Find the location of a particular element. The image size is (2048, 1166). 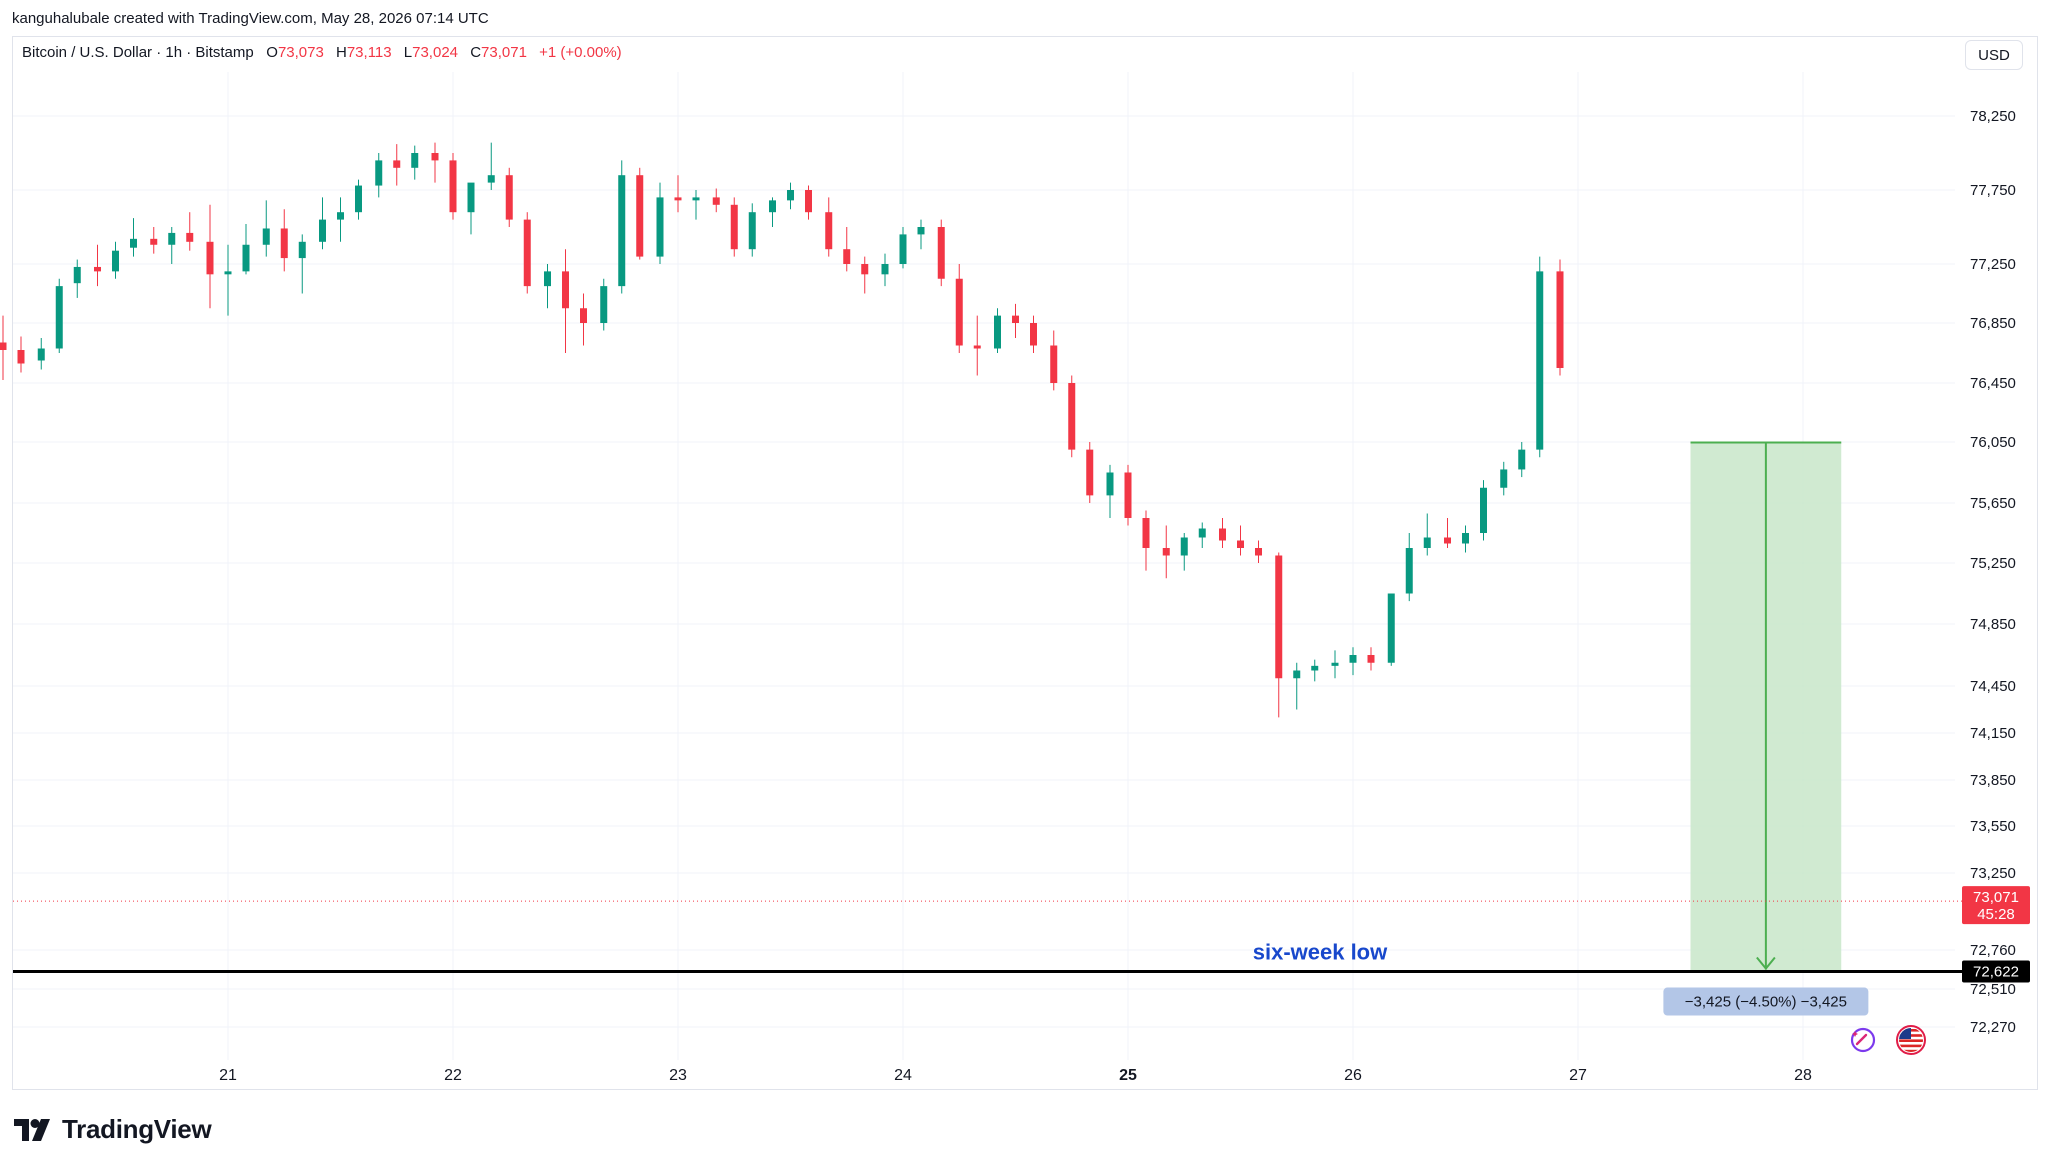

y-tick-label: 73,550 is located at coordinates (1993, 826).